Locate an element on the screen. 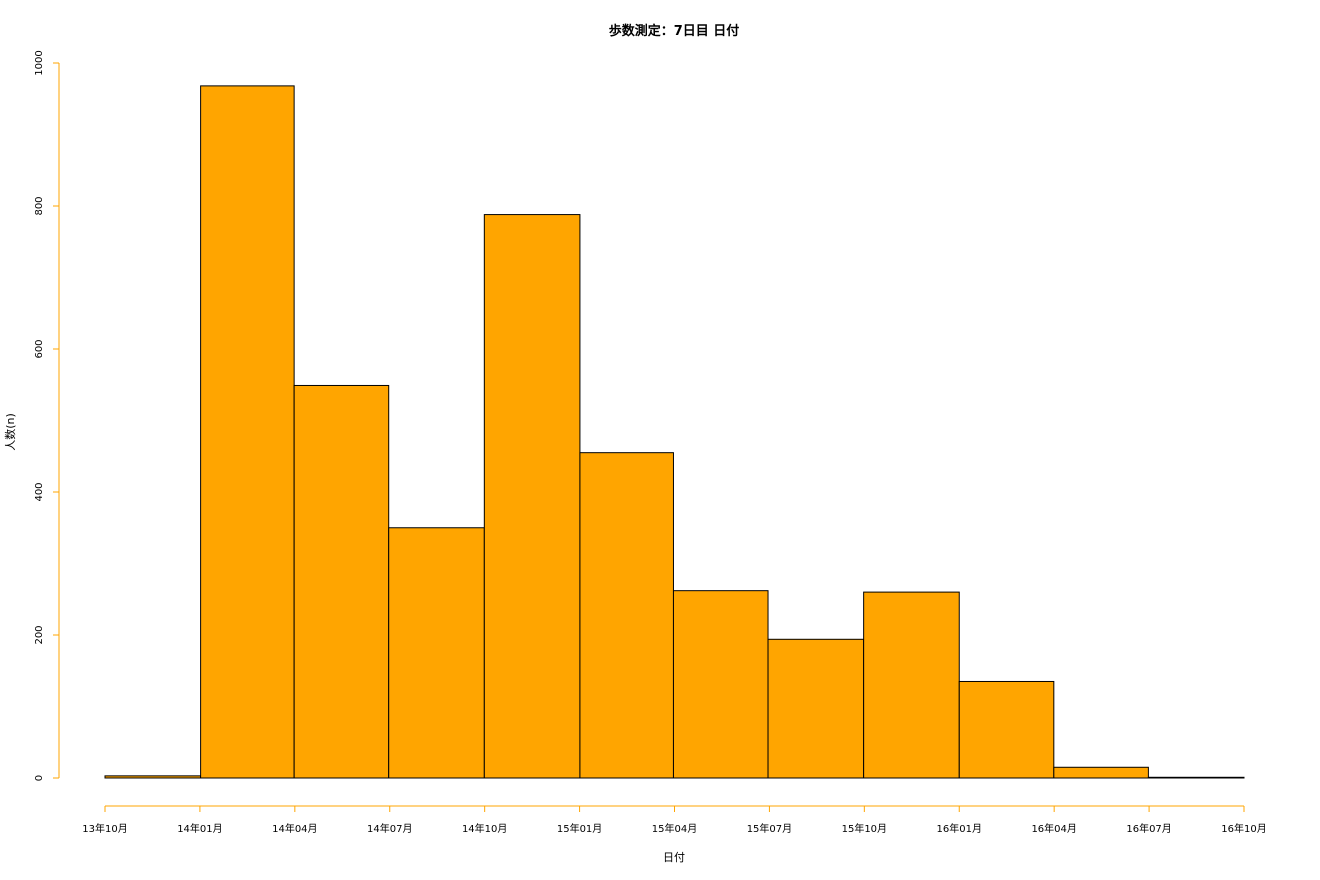 Image resolution: width=1320 pixels, height=880 pixels. x-tick-label: 13年10月 is located at coordinates (104, 828).